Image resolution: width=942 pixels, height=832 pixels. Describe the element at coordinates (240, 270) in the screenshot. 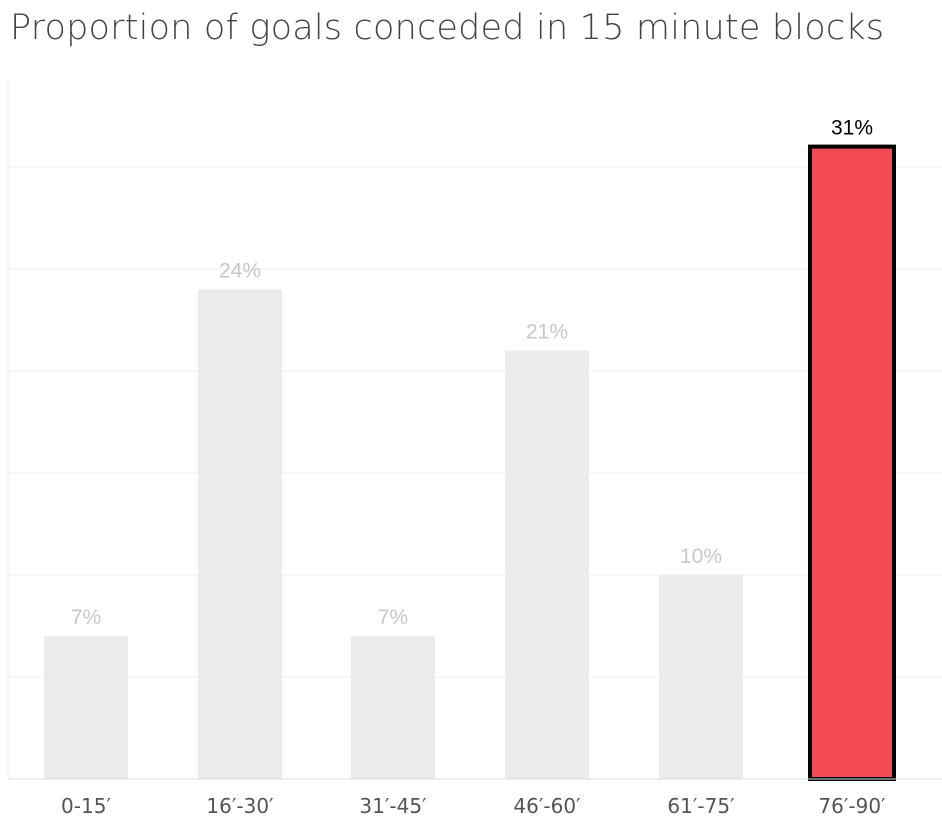

I see `bar-value-label: 24%` at that location.